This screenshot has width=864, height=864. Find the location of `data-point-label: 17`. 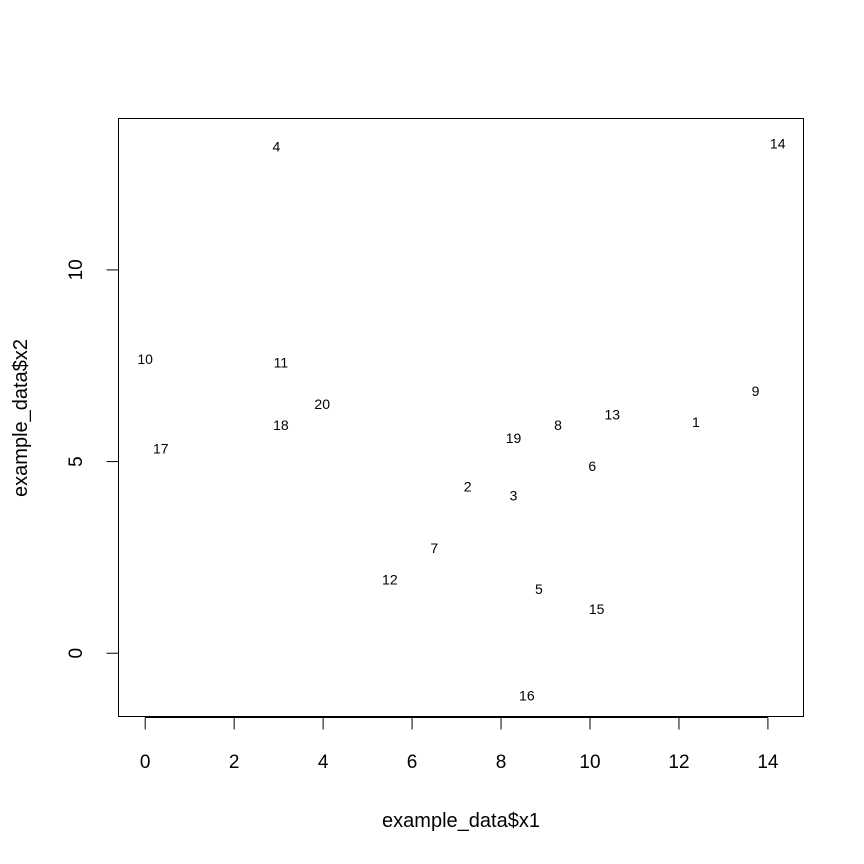

data-point-label: 17 is located at coordinates (161, 449).